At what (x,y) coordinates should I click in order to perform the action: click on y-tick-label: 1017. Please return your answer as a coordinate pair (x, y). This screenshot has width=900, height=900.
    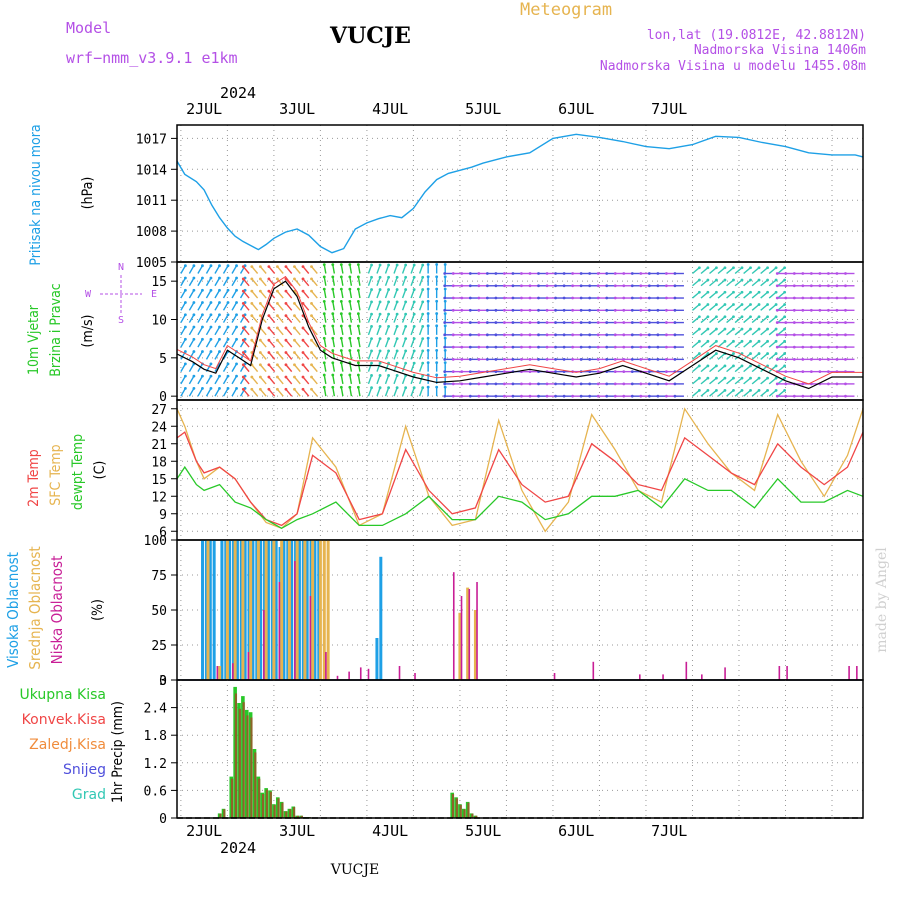
    Looking at the image, I should click on (151, 139).